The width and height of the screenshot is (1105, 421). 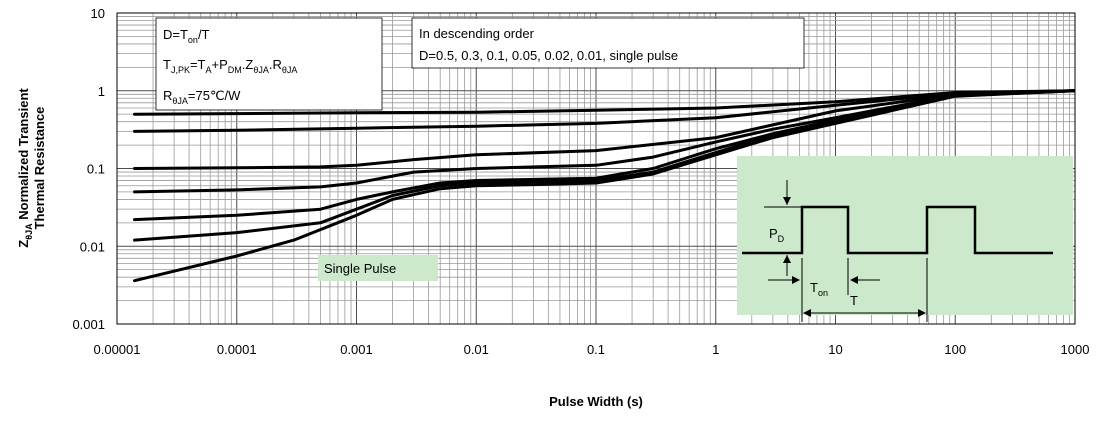 What do you see at coordinates (360, 268) in the screenshot?
I see `single-pulse-text: Single Pulse` at bounding box center [360, 268].